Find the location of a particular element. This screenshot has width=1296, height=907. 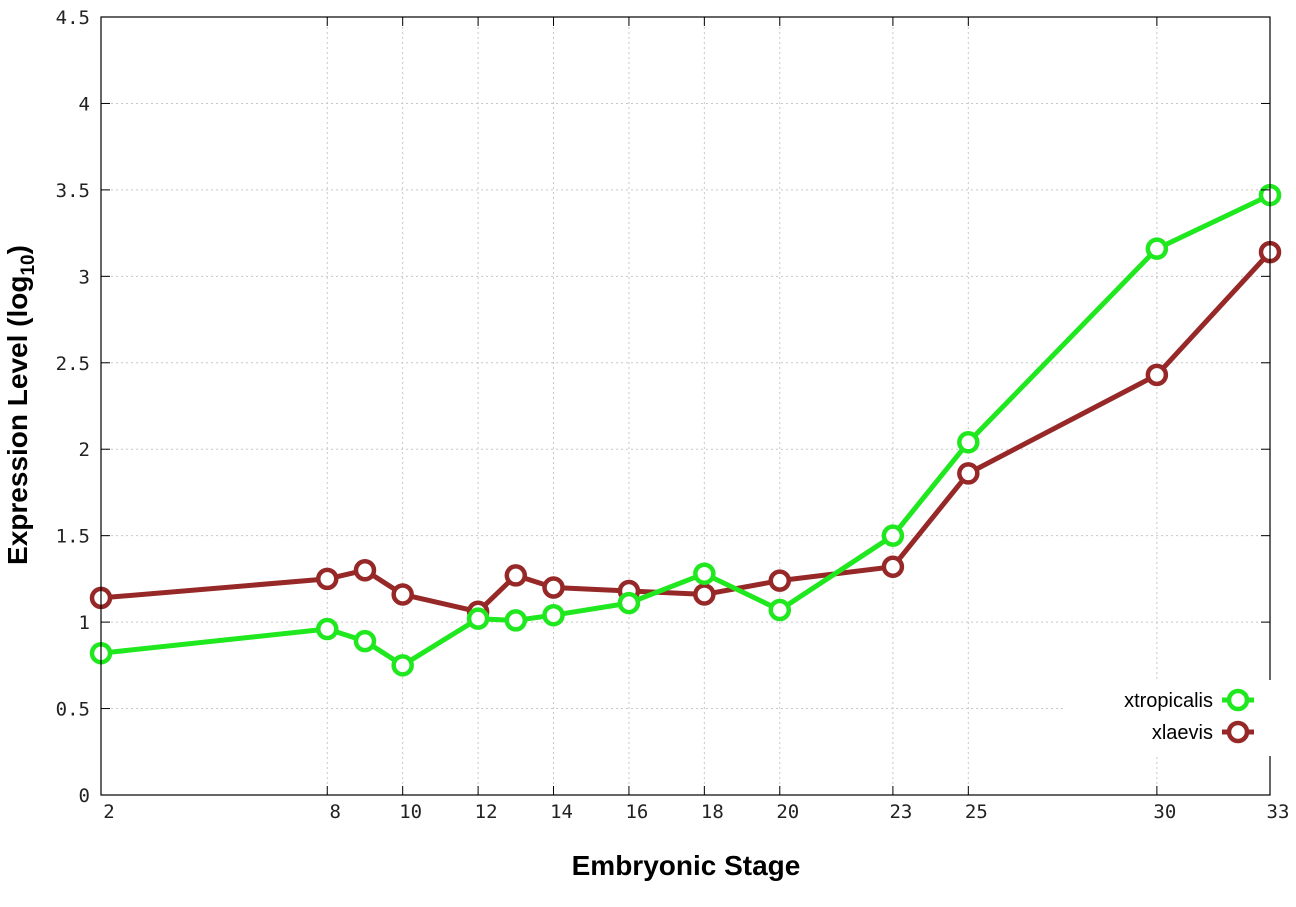

y-tick-label: 4 is located at coordinates (84, 104).